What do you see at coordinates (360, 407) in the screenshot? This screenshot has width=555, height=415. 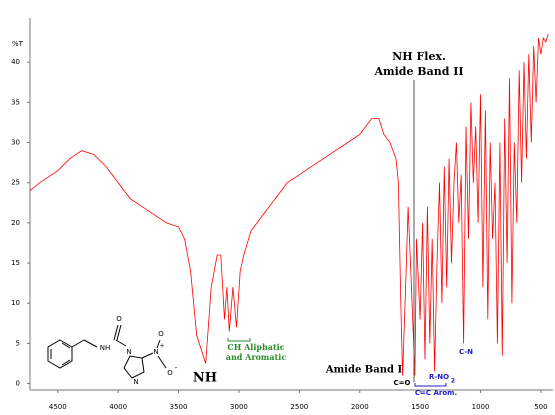 I see `x-tick-label: 2000` at bounding box center [360, 407].